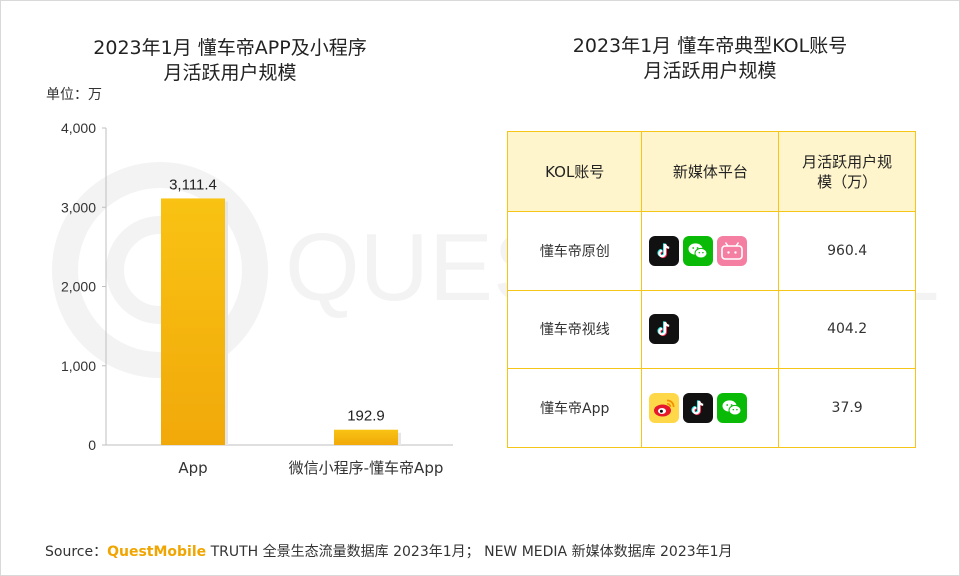 Image resolution: width=960 pixels, height=576 pixels. What do you see at coordinates (157, 552) in the screenshot?
I see `source-brand: QuestMobile` at bounding box center [157, 552].